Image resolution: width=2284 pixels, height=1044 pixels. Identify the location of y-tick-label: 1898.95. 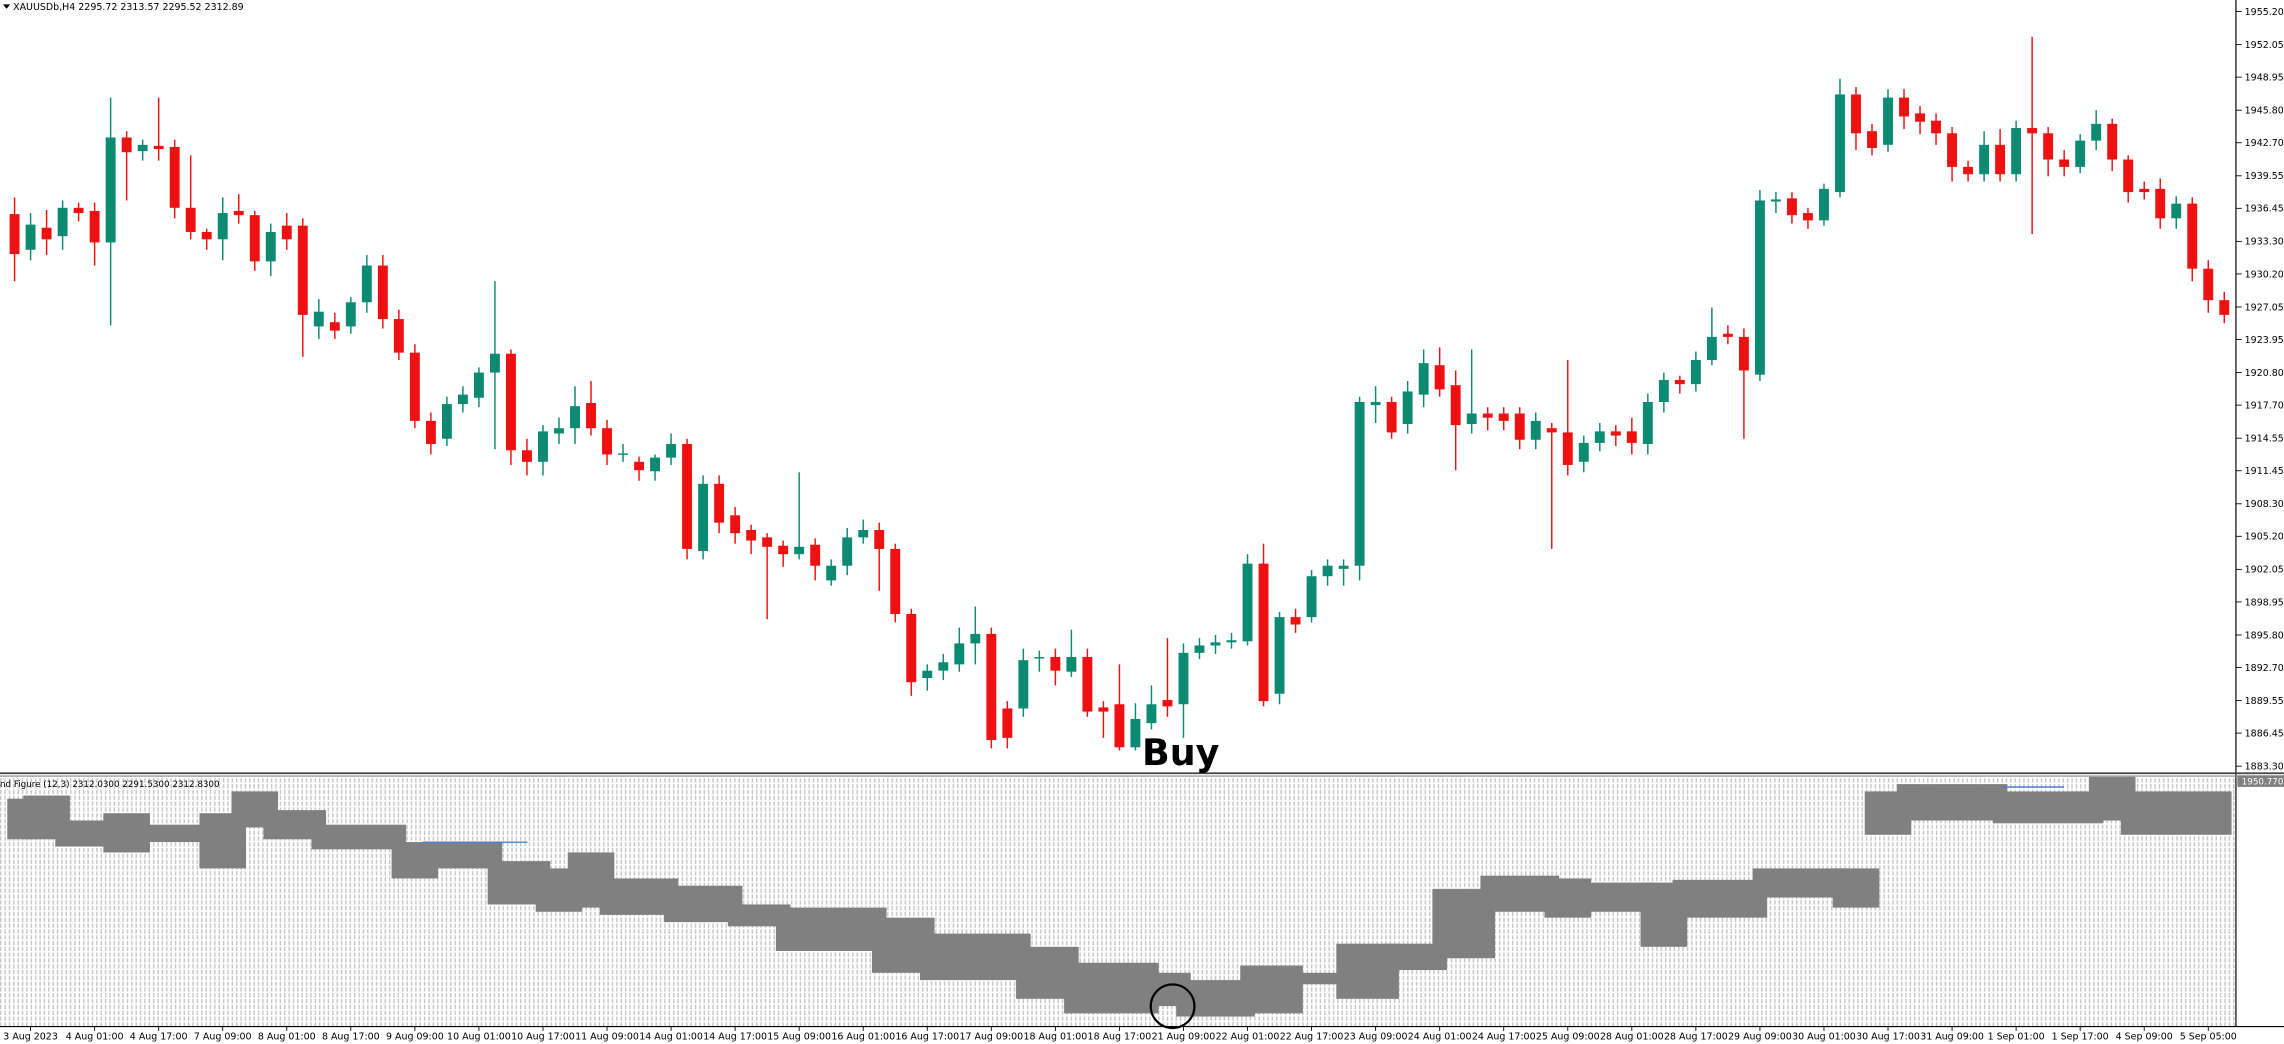
(2264, 602).